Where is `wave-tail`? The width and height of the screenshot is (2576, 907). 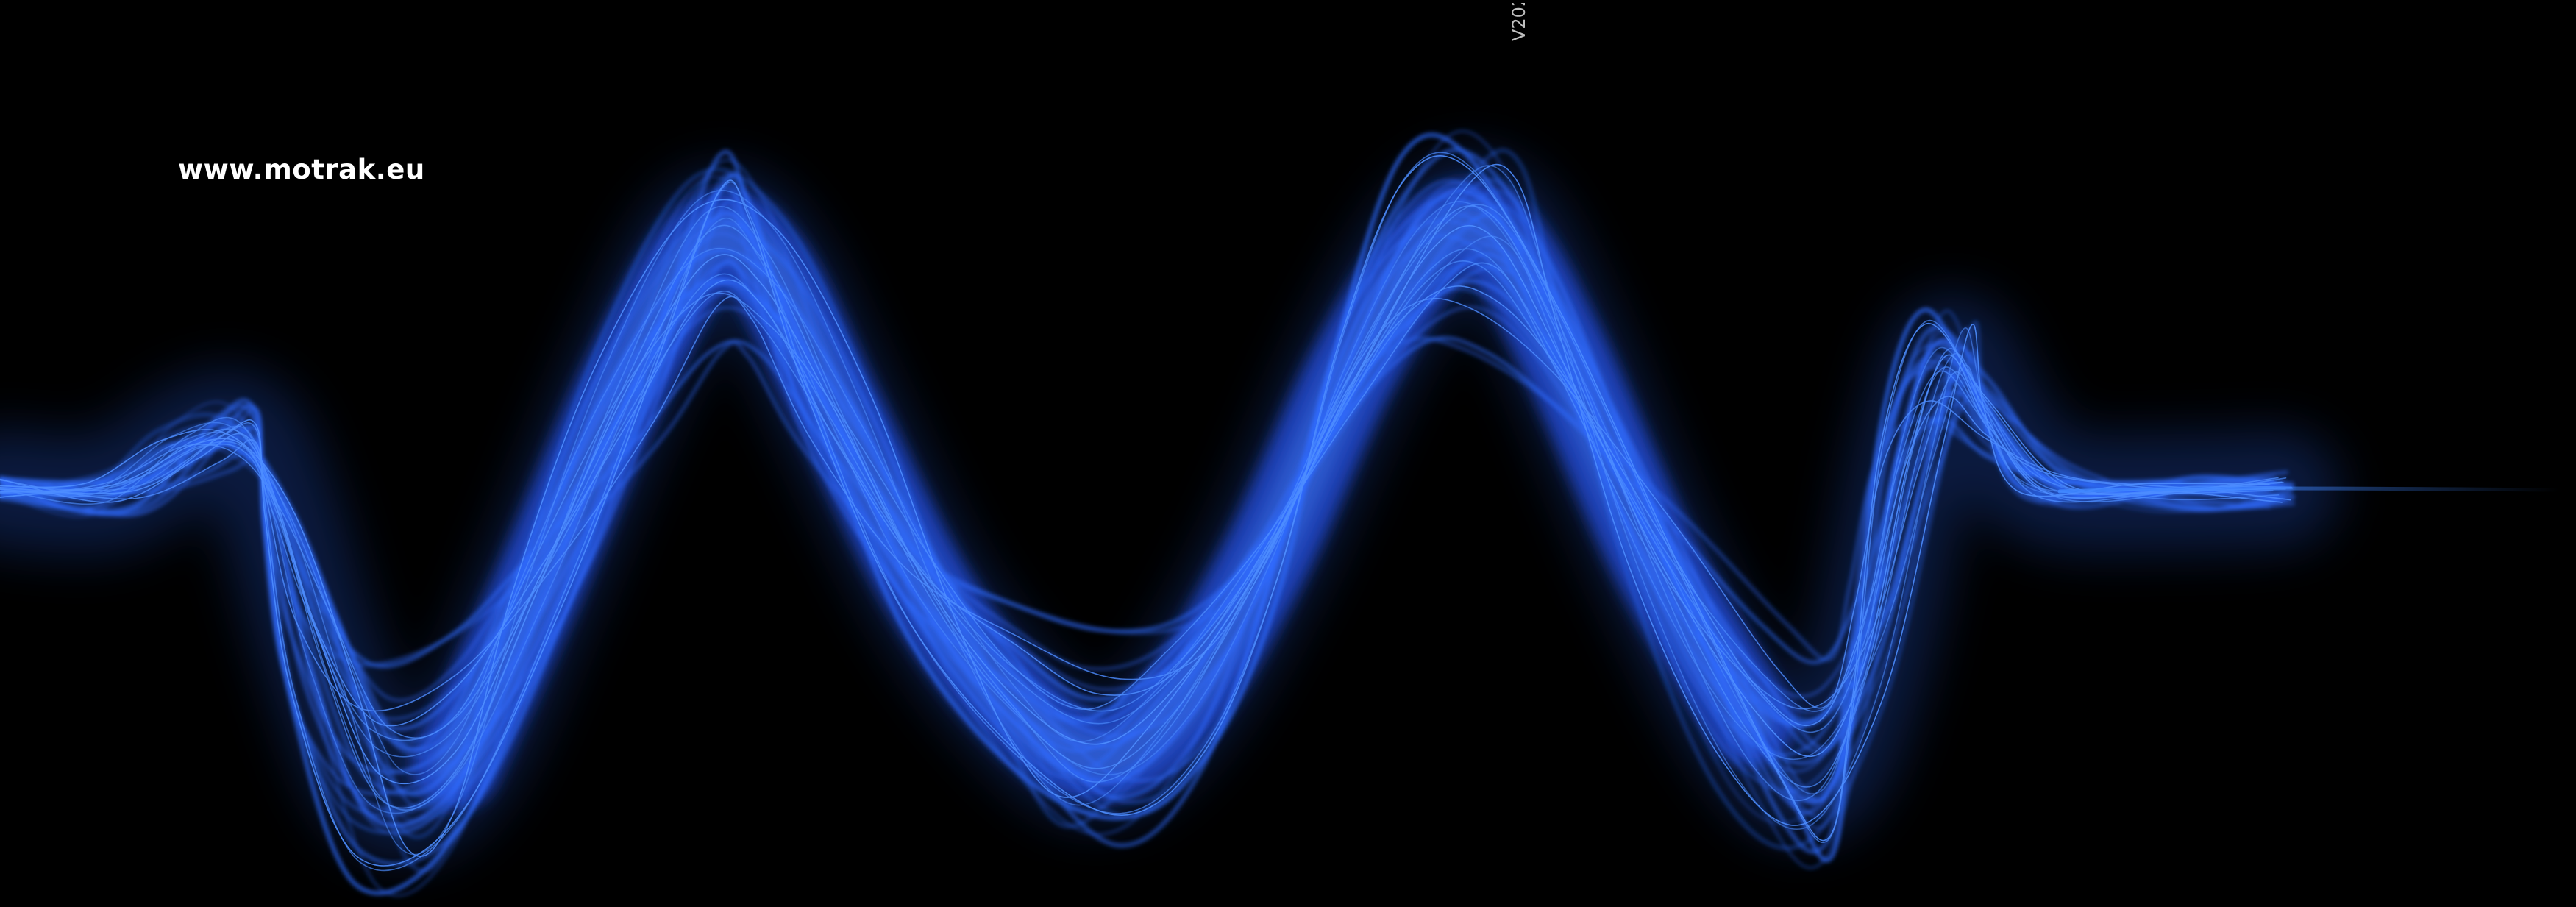 wave-tail is located at coordinates (2309, 490).